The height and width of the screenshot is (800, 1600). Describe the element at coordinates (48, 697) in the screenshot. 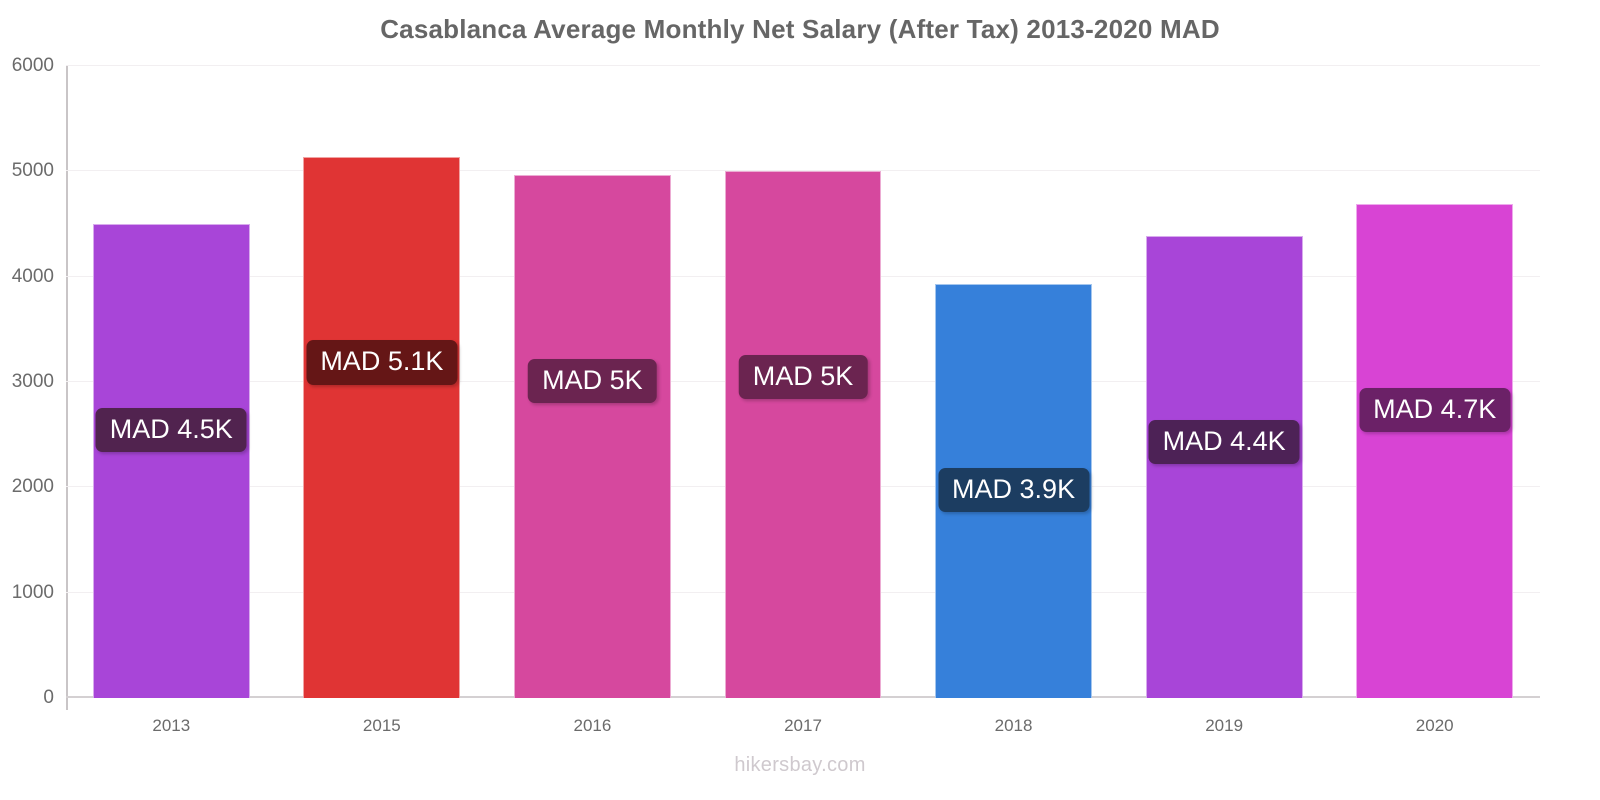

I see `y-axis-tick-label: 0` at that location.